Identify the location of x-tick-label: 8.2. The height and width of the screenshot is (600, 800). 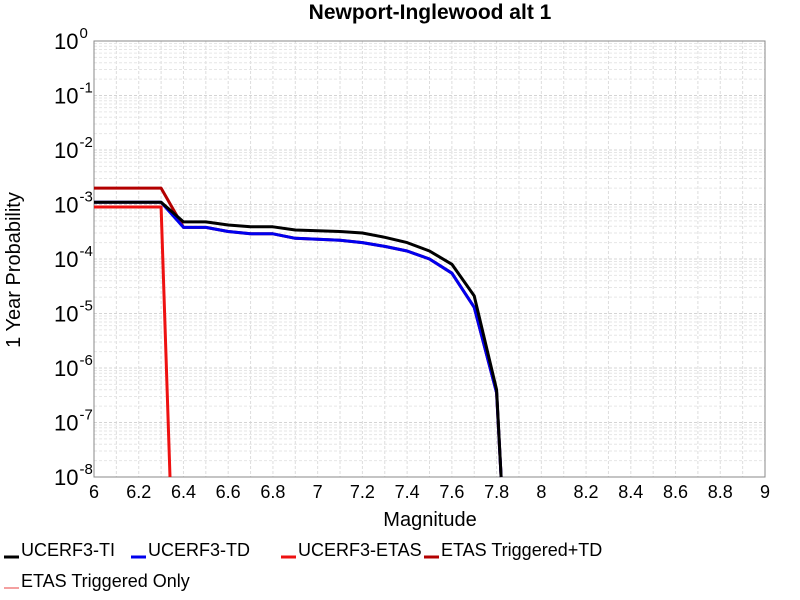
(586, 492).